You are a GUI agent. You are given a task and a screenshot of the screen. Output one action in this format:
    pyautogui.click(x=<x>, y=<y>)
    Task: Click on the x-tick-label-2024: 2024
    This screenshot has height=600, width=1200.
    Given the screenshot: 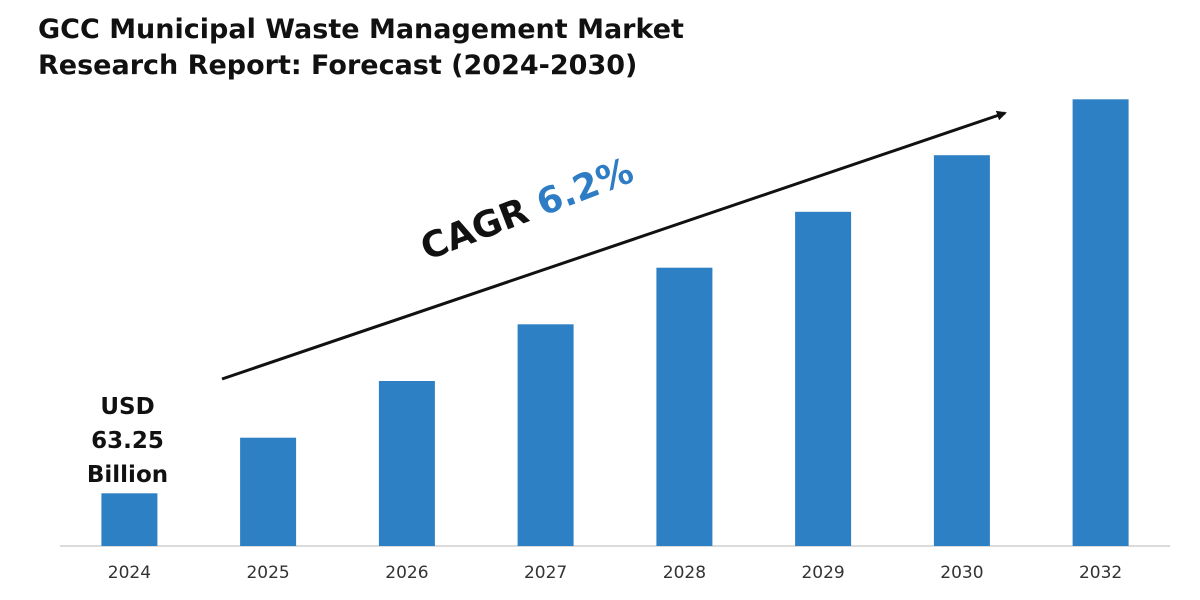 What is the action you would take?
    pyautogui.click(x=129, y=573)
    